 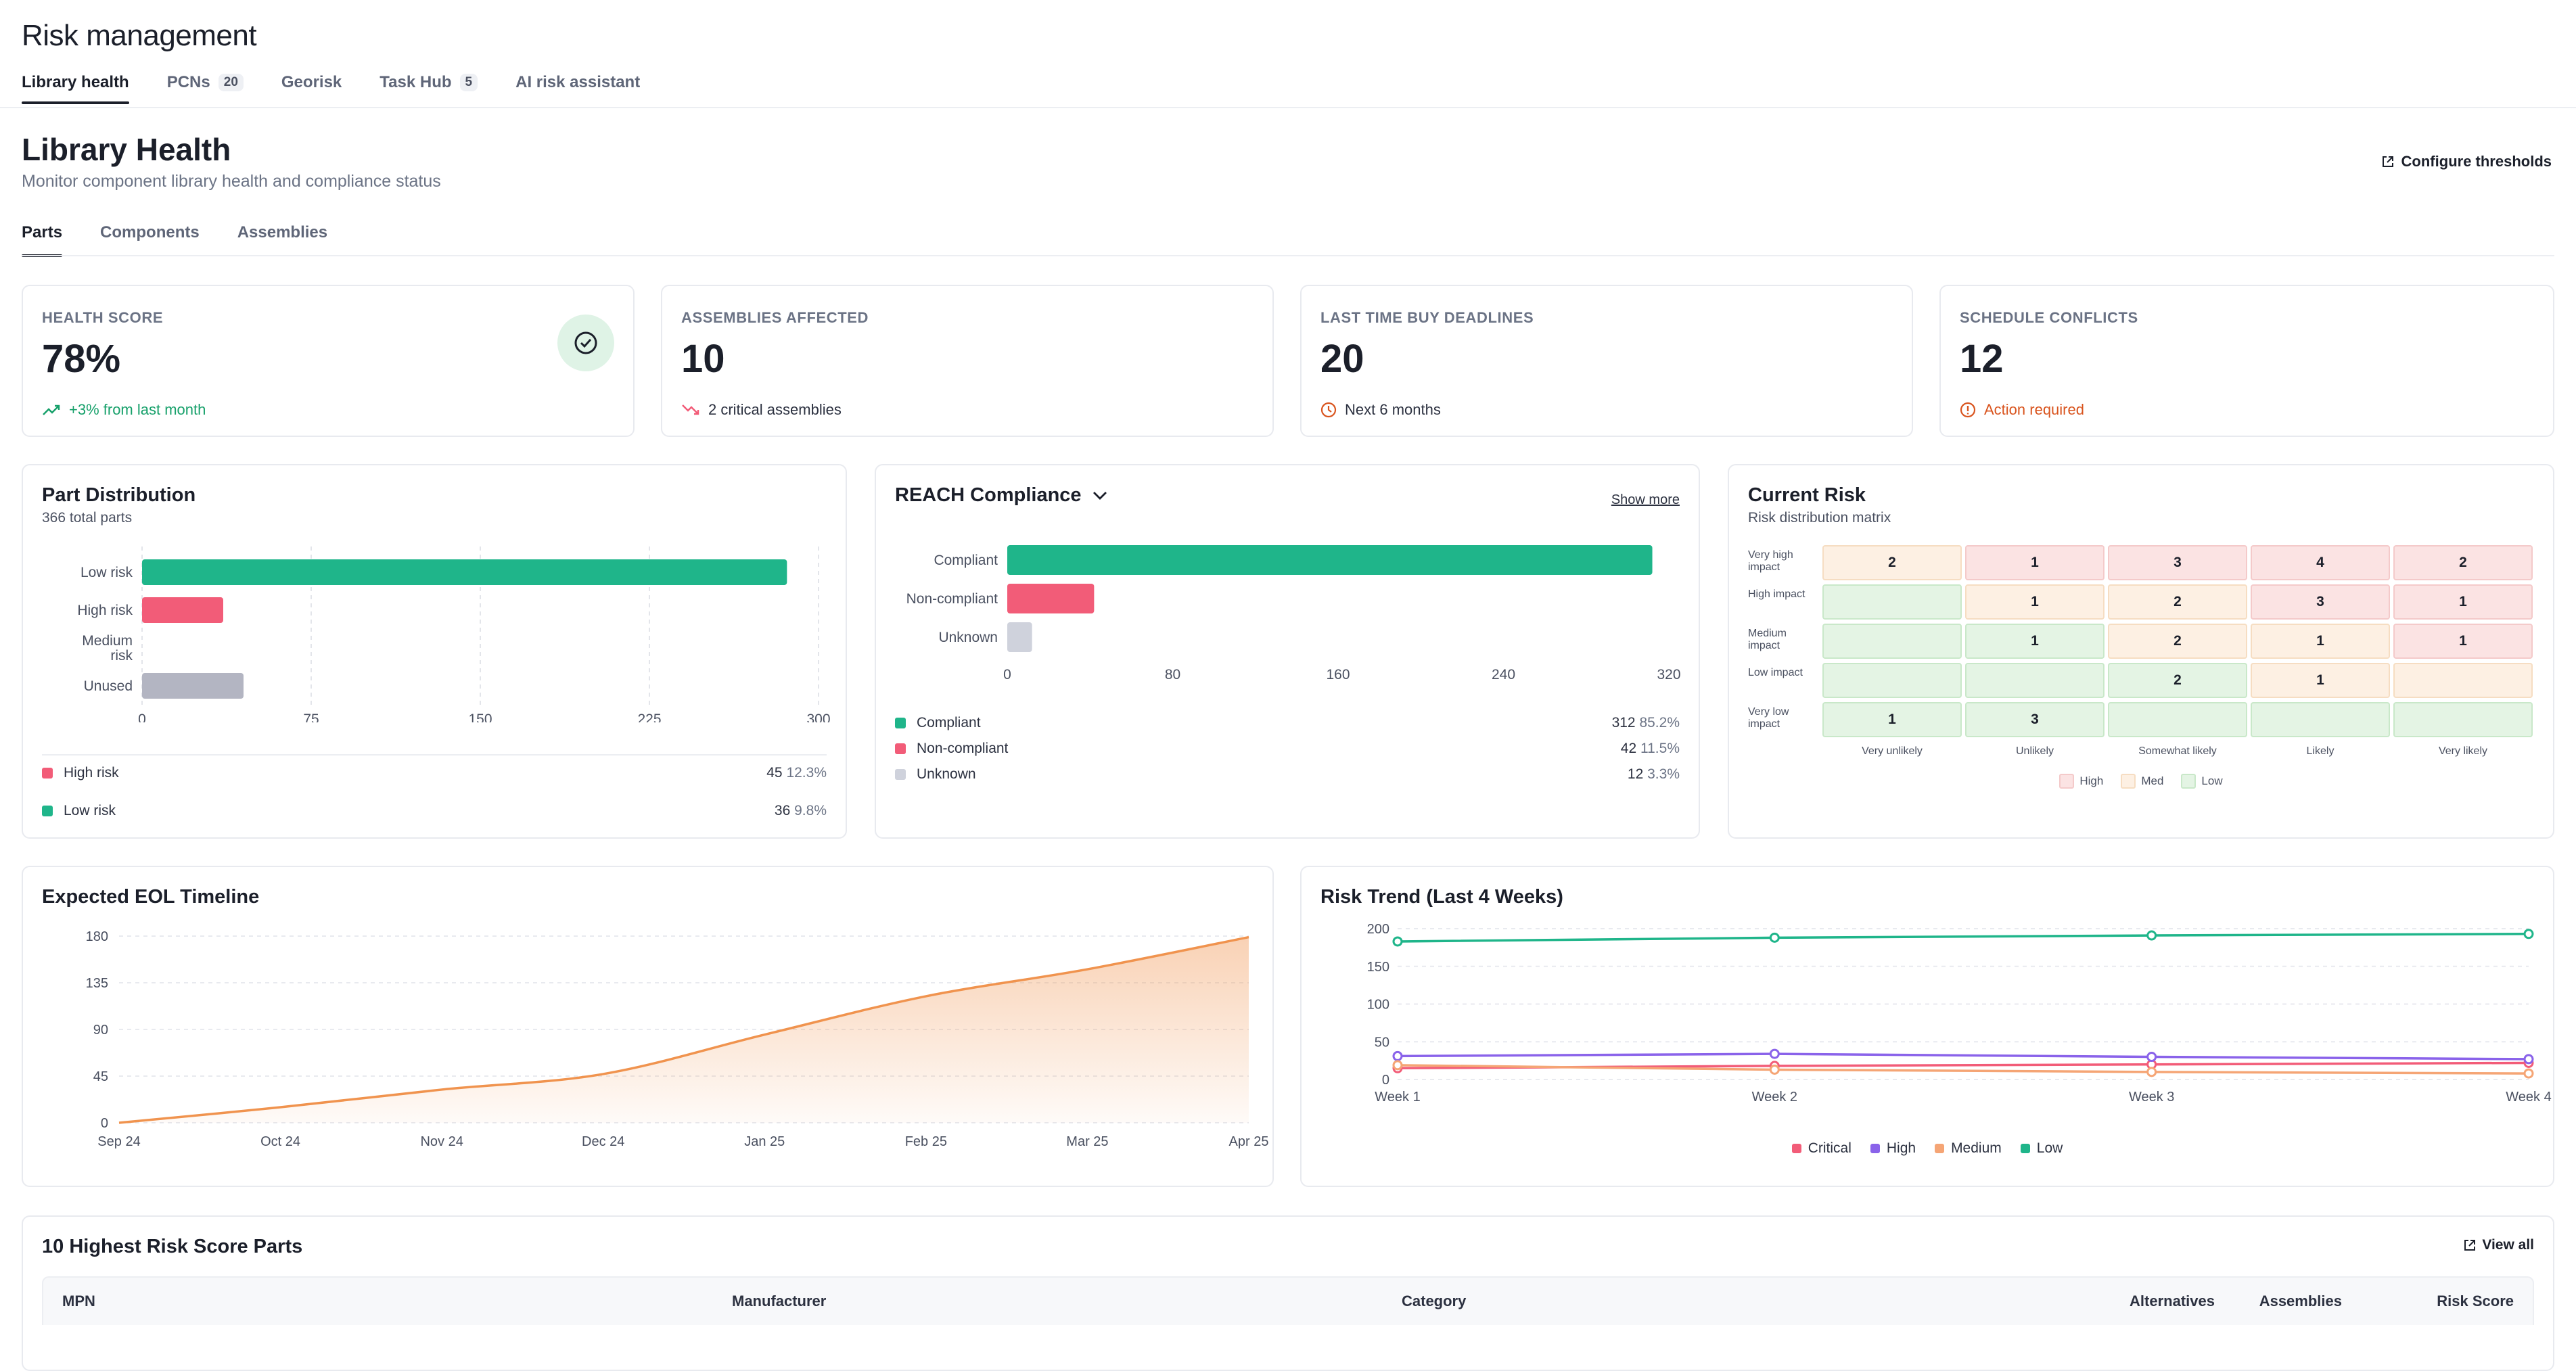 What do you see at coordinates (810, 811) in the screenshot?
I see `legend-pct: 9.8%` at bounding box center [810, 811].